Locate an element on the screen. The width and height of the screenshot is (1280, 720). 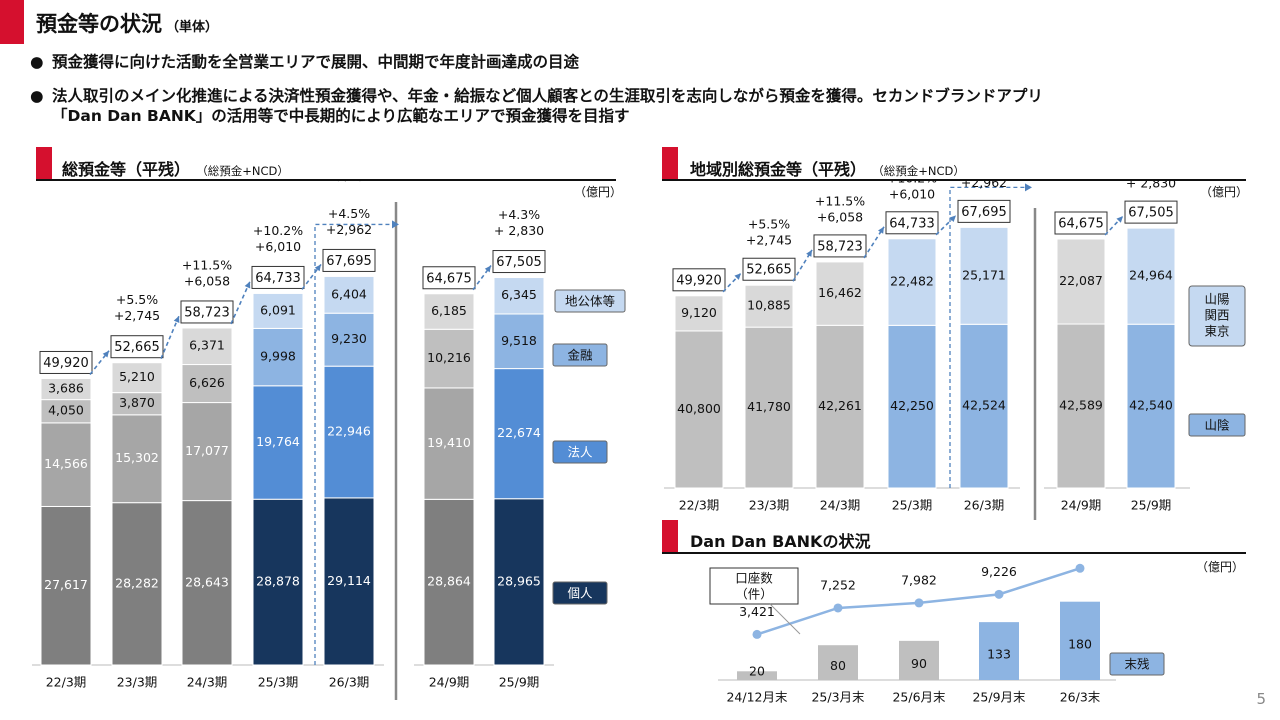
rtotal-4: 67,695 is located at coordinates (984, 212).